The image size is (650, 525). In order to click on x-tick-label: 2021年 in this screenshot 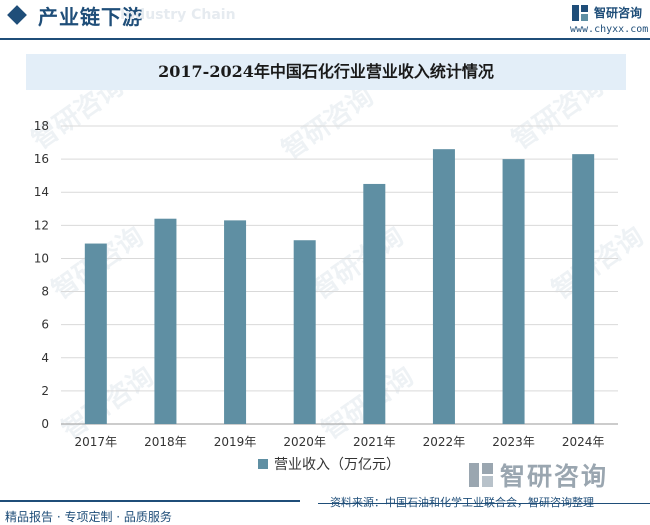, I will do `click(374, 442)`.